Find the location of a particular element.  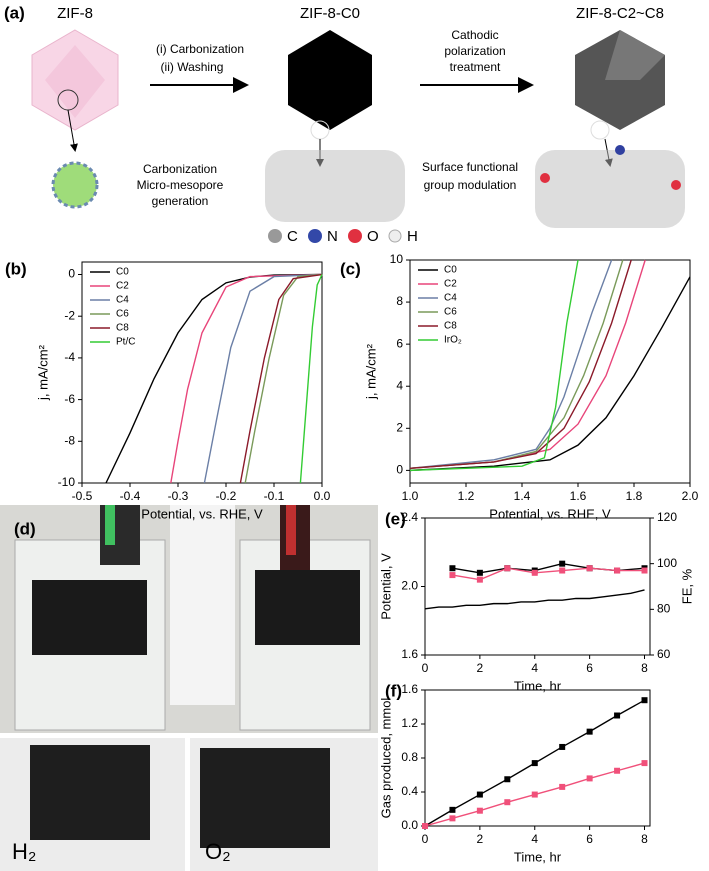

y-tick-label: 2.0 is located at coordinates (409, 586).